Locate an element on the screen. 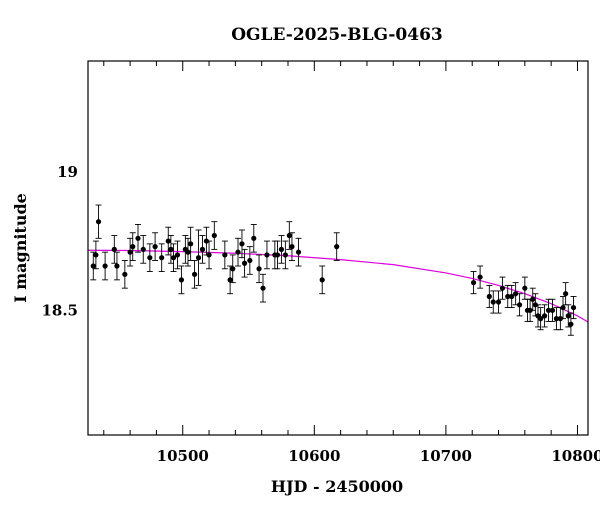  y-tick-label: 18.5 is located at coordinates (59, 310).